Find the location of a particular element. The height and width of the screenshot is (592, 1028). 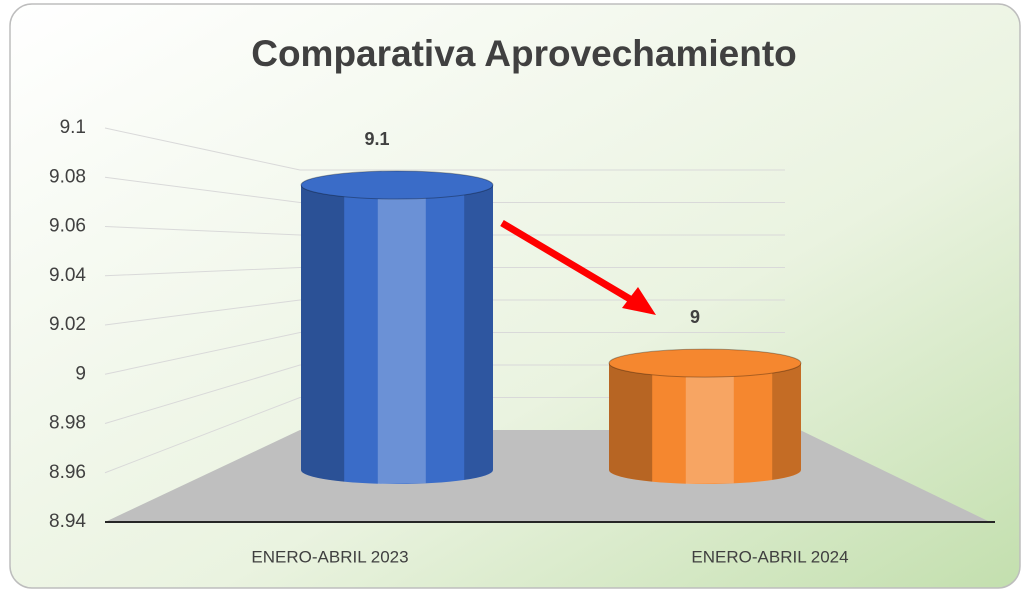

y-tick-label: 9.08 is located at coordinates (67, 176).